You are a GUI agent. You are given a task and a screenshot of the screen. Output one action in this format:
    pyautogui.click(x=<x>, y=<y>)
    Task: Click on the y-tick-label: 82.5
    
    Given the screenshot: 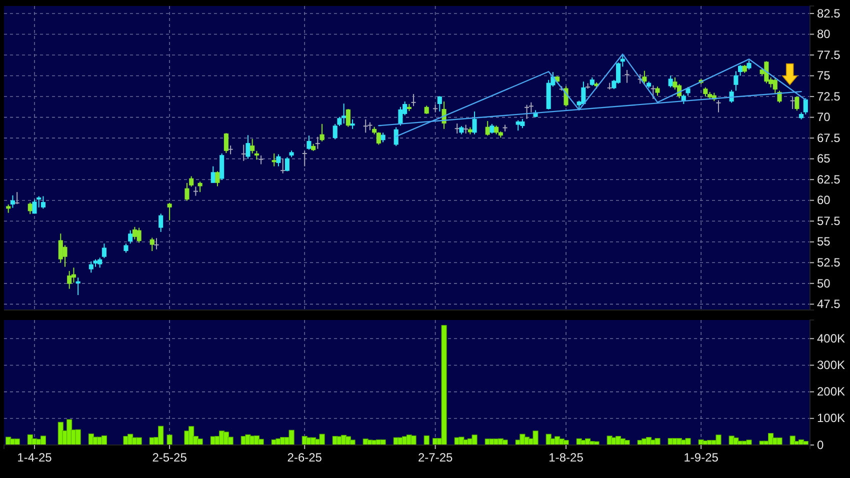 What is the action you would take?
    pyautogui.click(x=829, y=13)
    